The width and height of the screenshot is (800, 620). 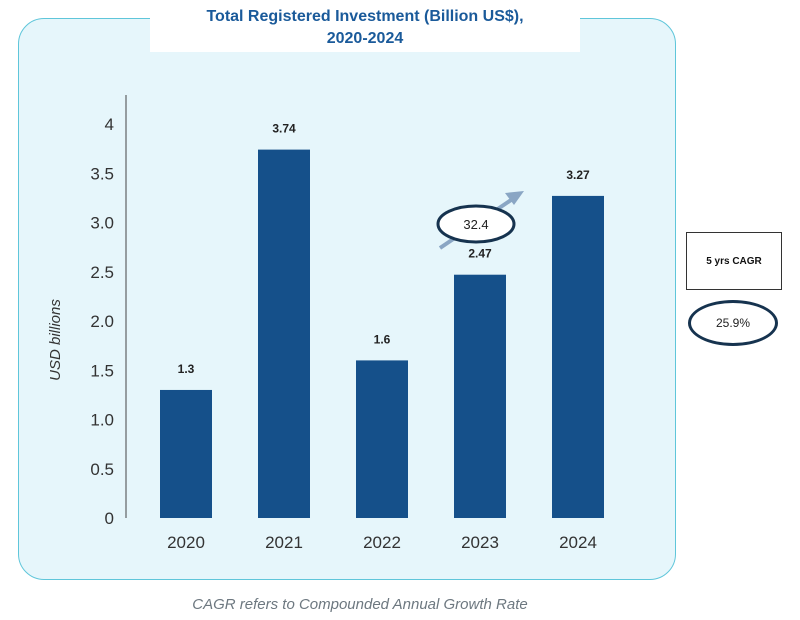 I want to click on value-label: 1.3, so click(x=186, y=369).